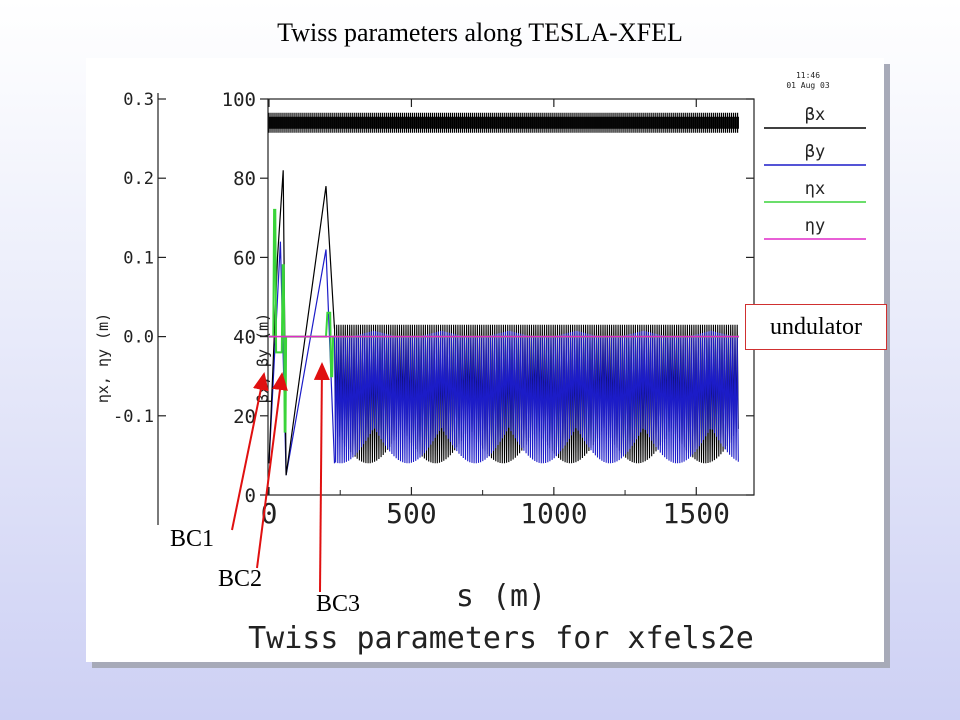 This screenshot has width=960, height=720. I want to click on eta-axis-label: ηx, ηy (m), so click(103, 358).